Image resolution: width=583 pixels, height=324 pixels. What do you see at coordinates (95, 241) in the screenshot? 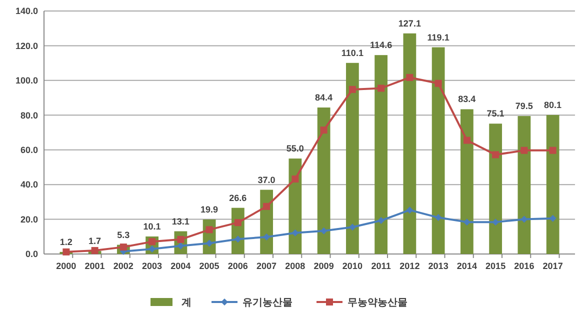
I see `data-label: 1.7` at bounding box center [95, 241].